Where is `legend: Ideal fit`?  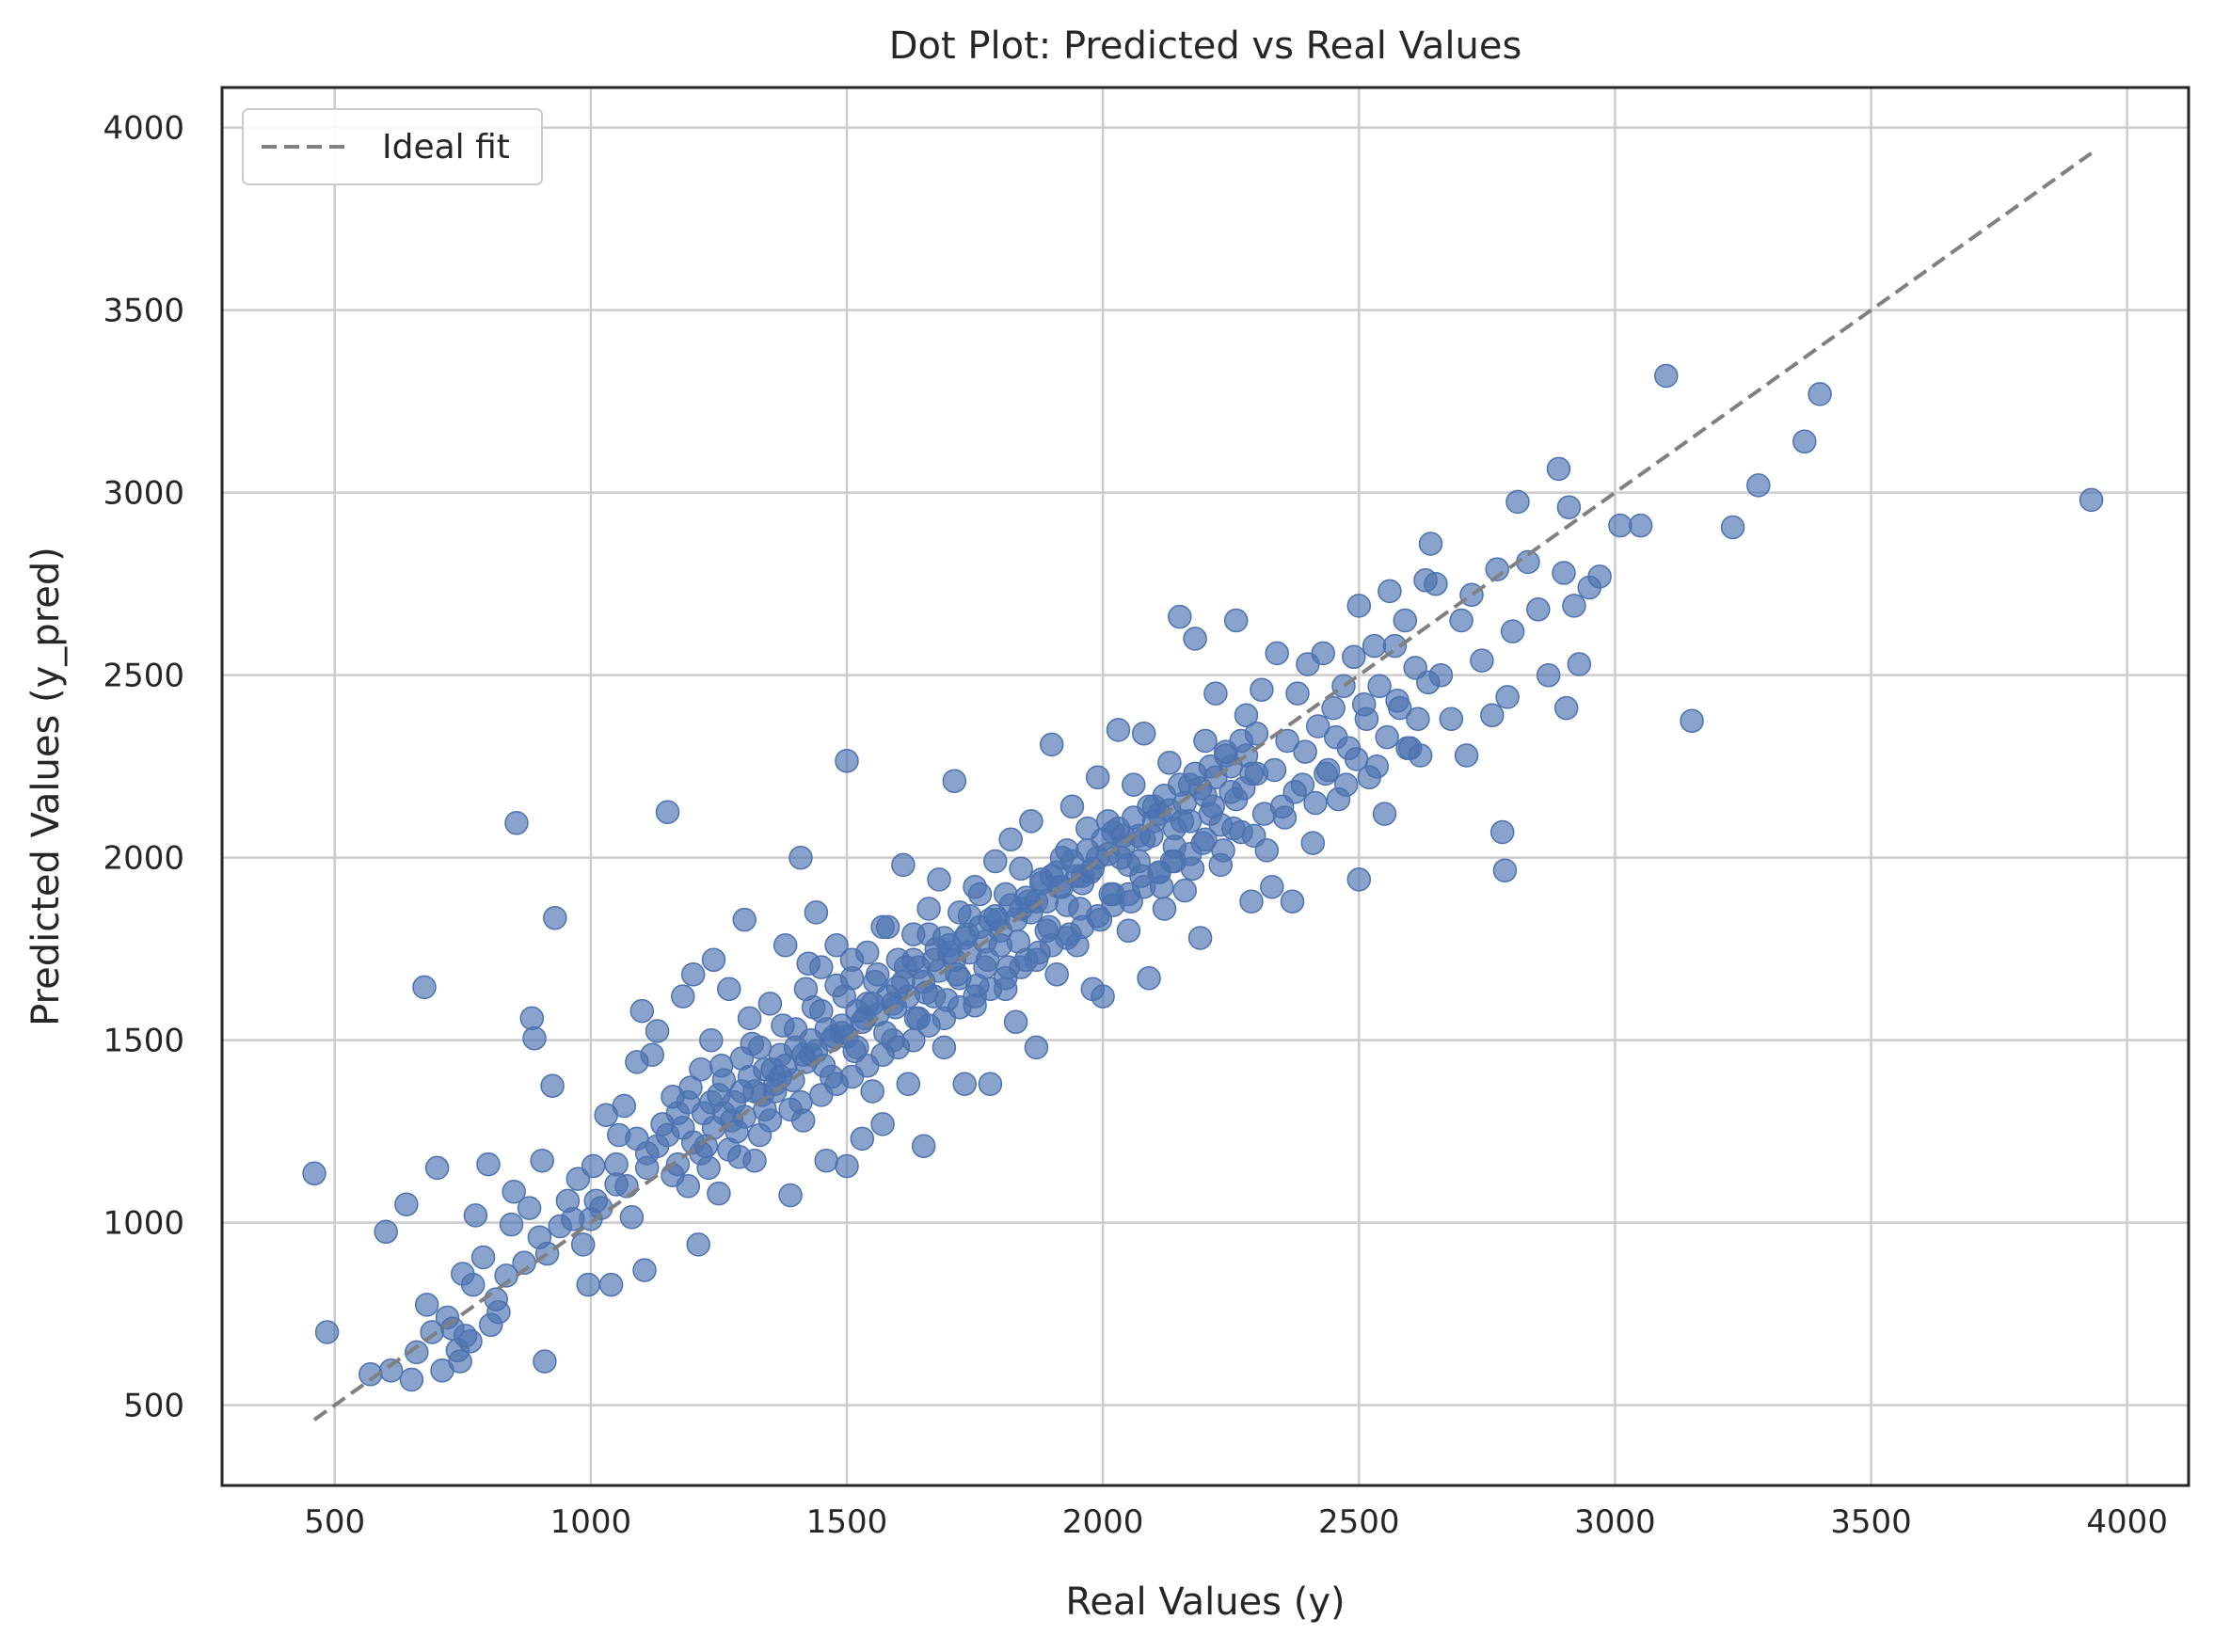
legend: Ideal fit is located at coordinates (392, 146).